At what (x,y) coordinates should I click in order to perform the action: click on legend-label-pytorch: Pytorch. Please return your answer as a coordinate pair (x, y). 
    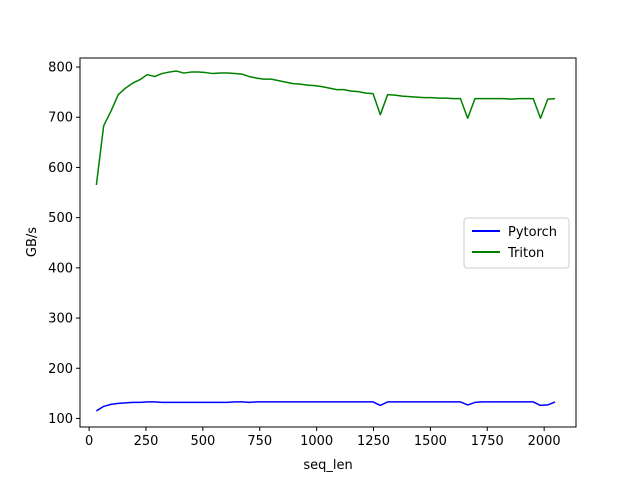
    Looking at the image, I should click on (532, 232).